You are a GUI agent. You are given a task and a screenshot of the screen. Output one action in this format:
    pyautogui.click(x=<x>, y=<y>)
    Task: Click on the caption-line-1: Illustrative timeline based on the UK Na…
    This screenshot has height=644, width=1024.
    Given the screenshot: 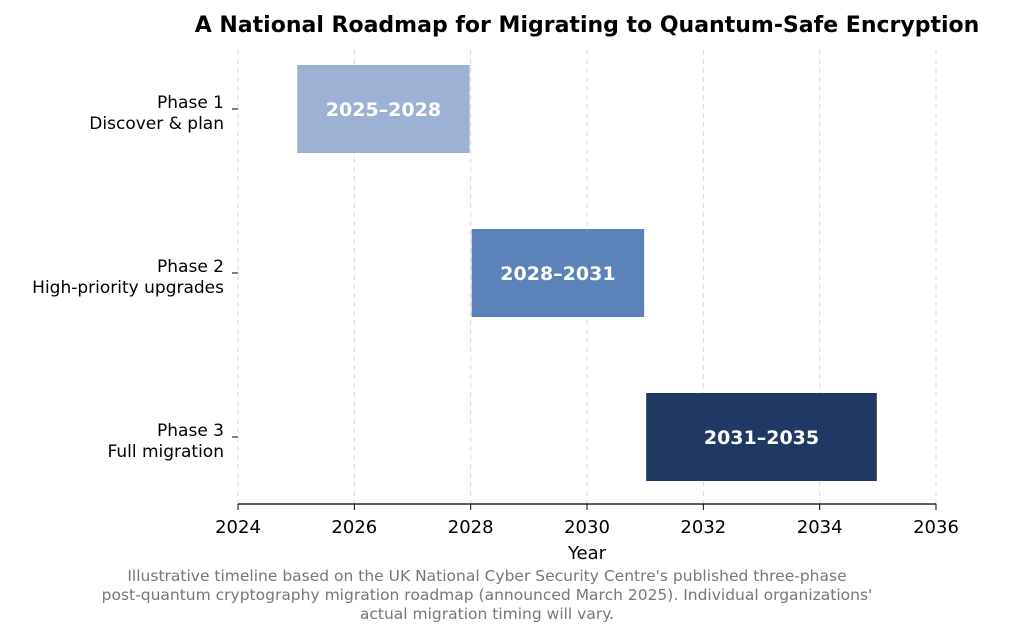 What is the action you would take?
    pyautogui.click(x=487, y=576)
    